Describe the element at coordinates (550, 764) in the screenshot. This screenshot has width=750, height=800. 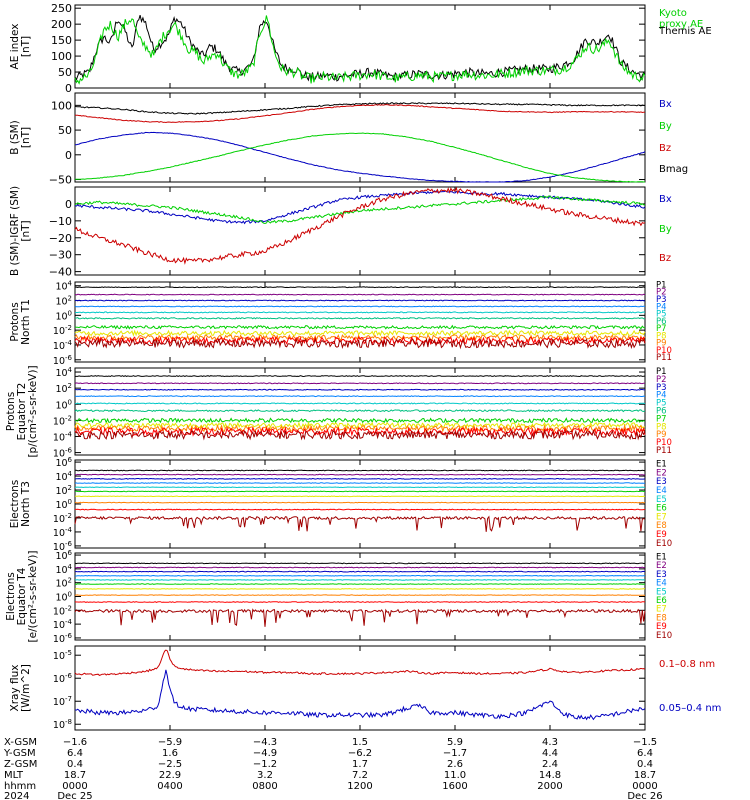
I see `x-tick-value: 2.4` at that location.